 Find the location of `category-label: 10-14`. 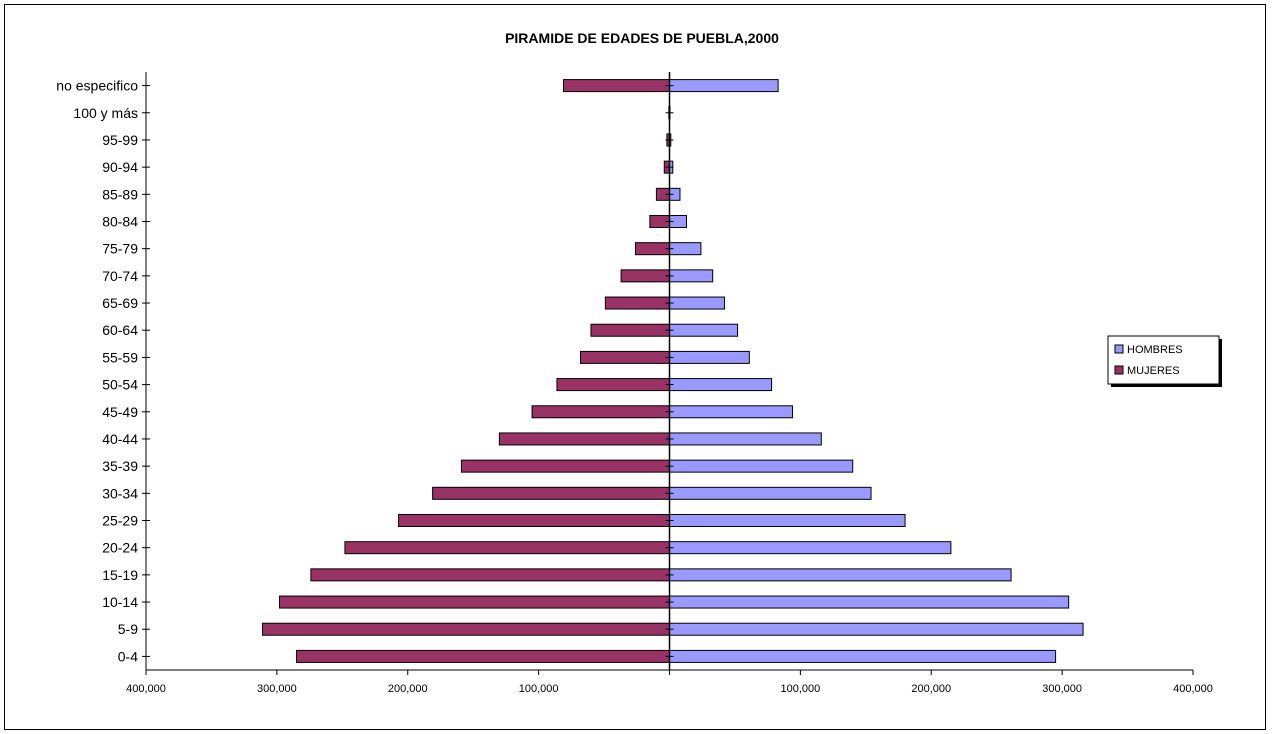

category-label: 10-14 is located at coordinates (120, 602).